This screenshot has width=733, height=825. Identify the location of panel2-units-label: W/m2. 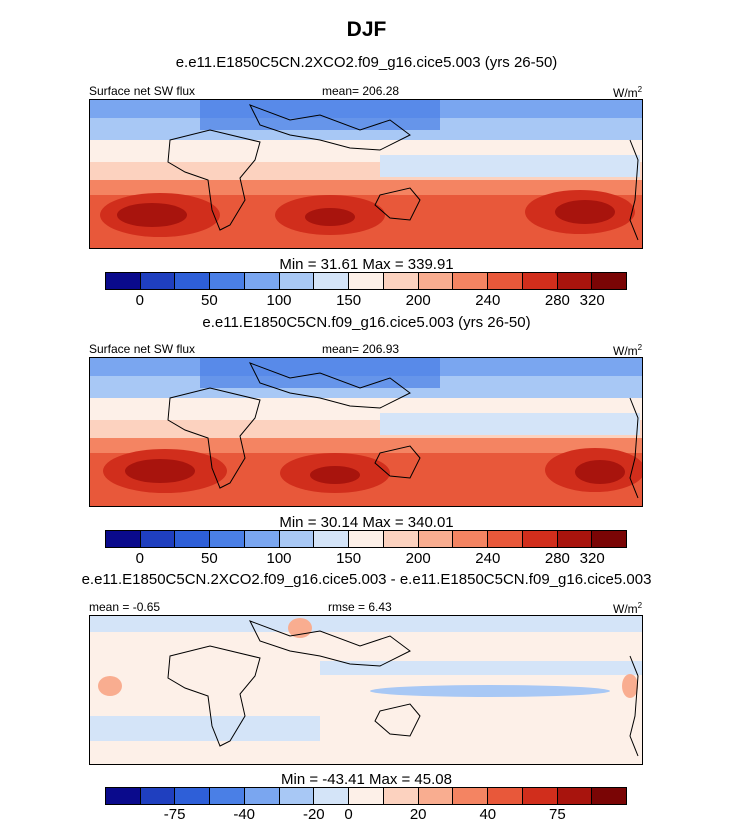
(628, 350).